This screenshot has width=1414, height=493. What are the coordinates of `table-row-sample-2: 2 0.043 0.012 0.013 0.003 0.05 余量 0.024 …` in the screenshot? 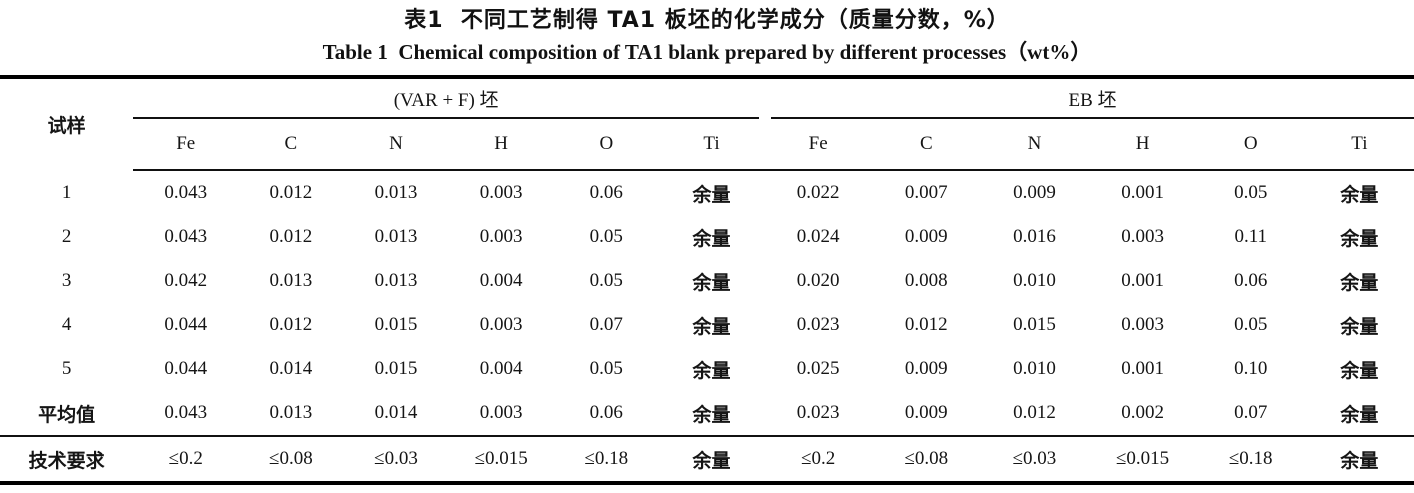 It's located at (707, 237).